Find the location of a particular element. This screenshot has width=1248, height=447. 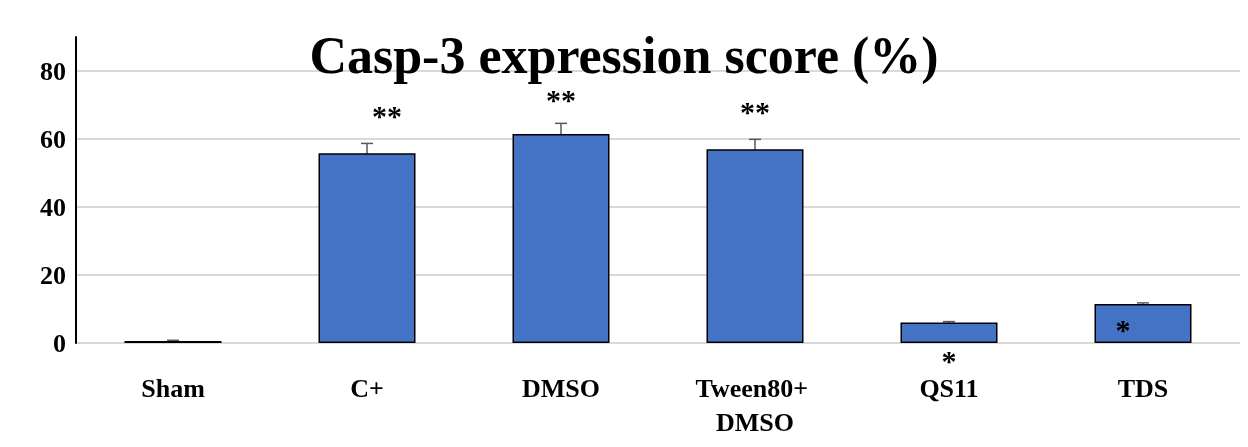

x-tick-label: DMSO is located at coordinates (561, 388).